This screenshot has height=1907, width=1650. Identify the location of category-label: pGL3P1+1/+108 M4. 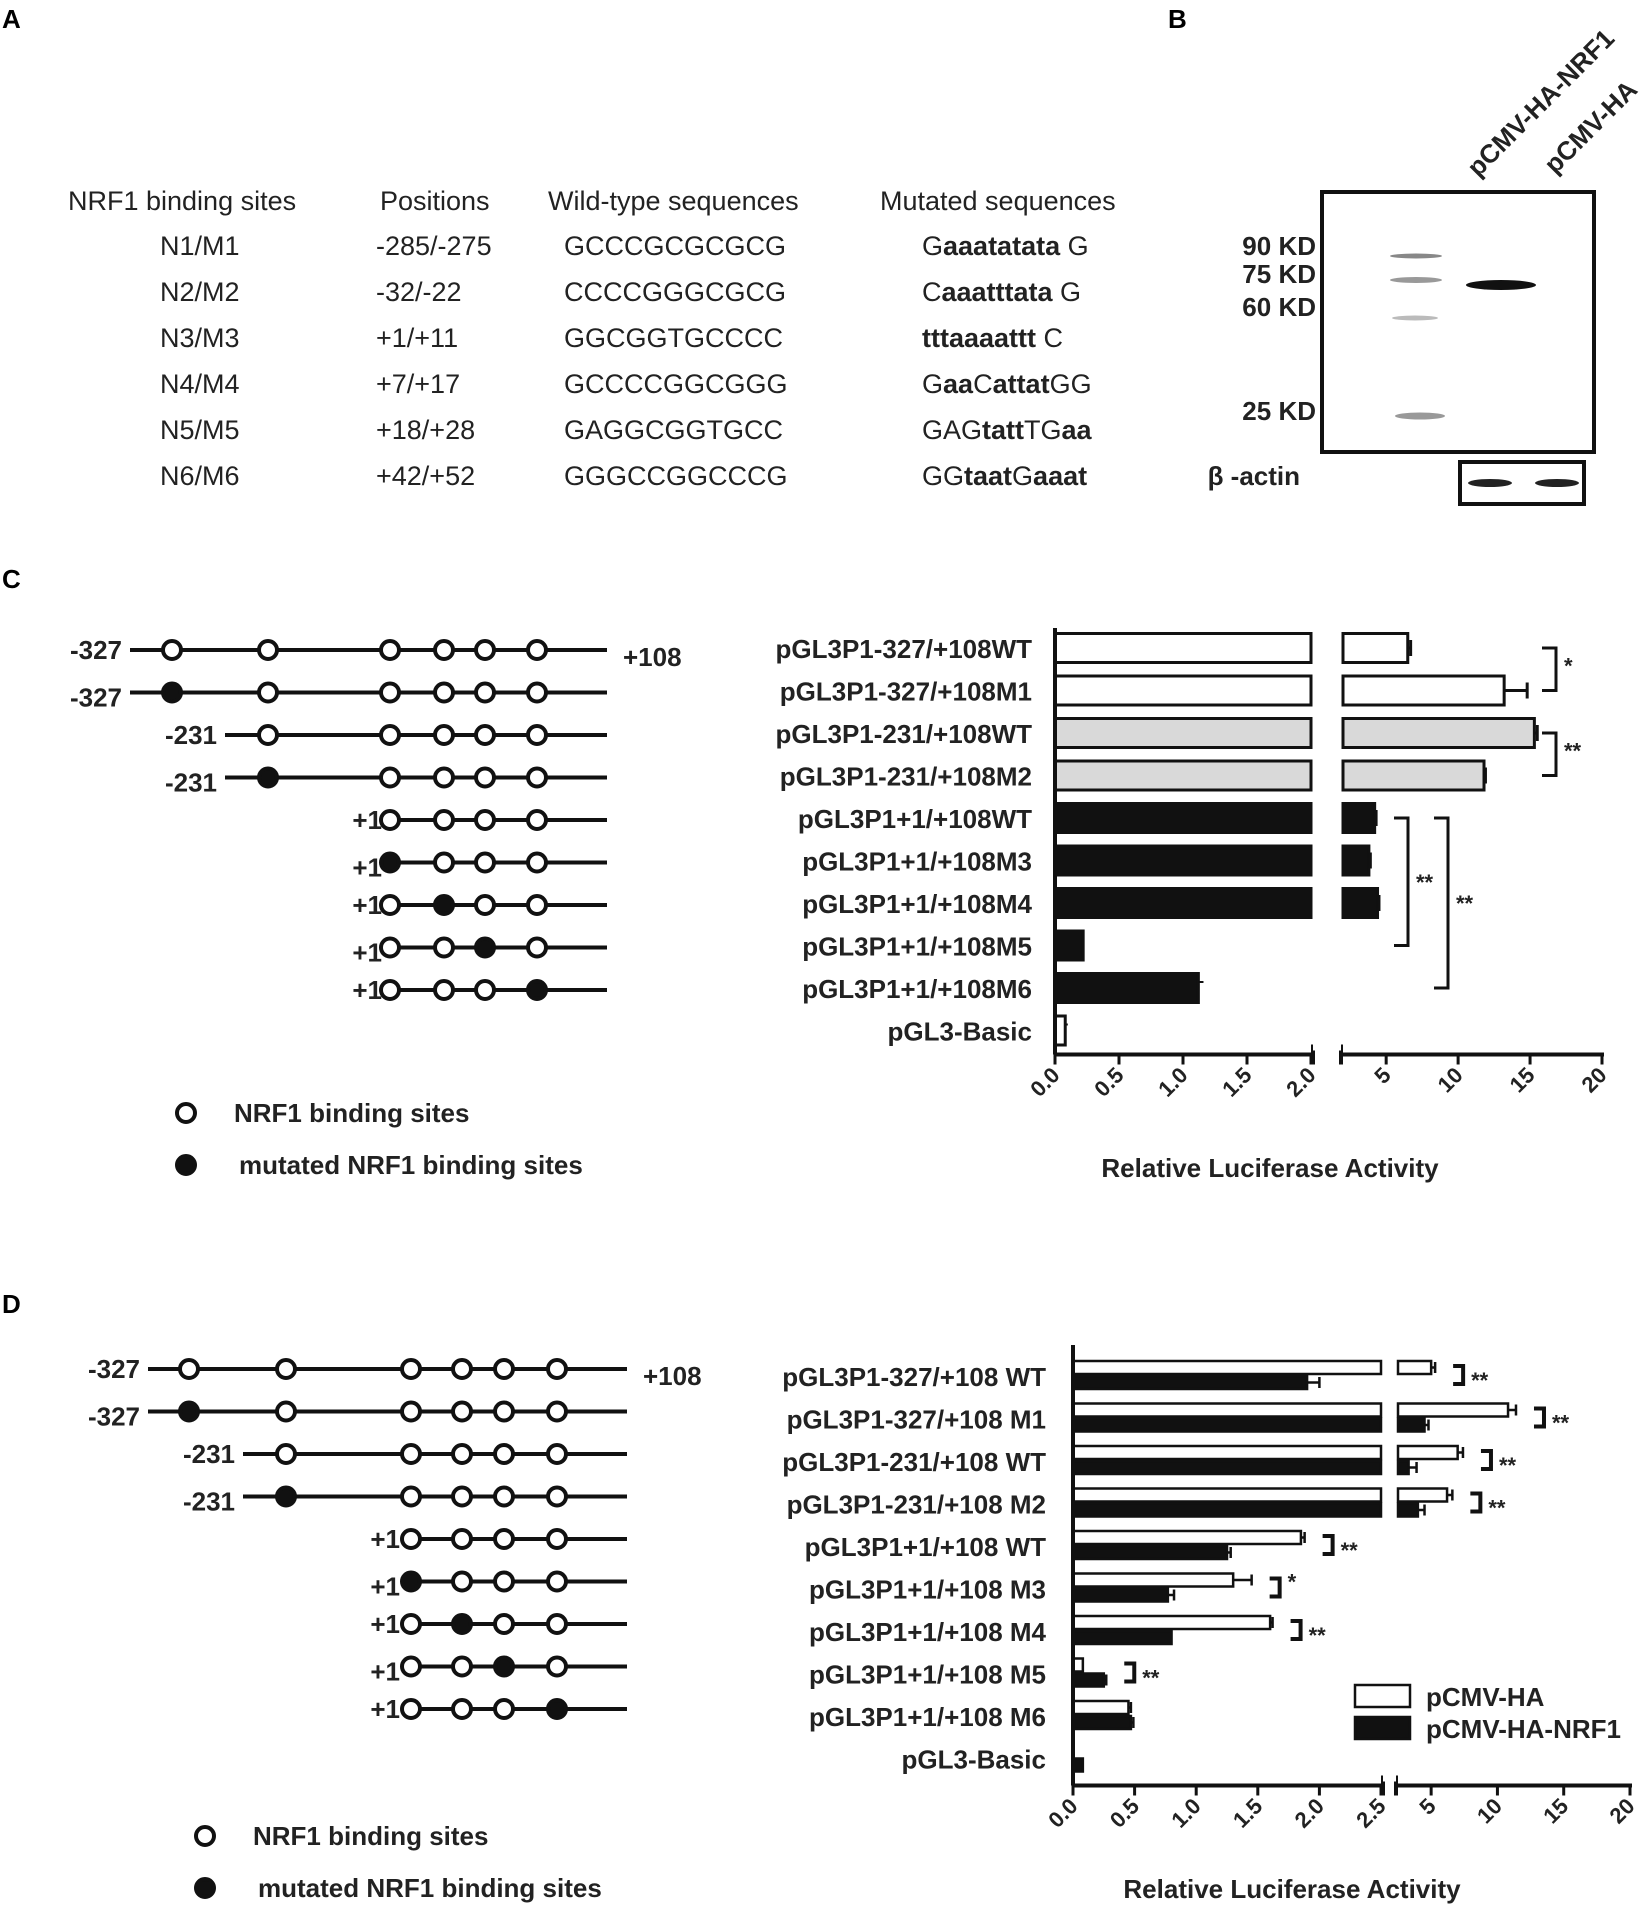
(928, 1632).